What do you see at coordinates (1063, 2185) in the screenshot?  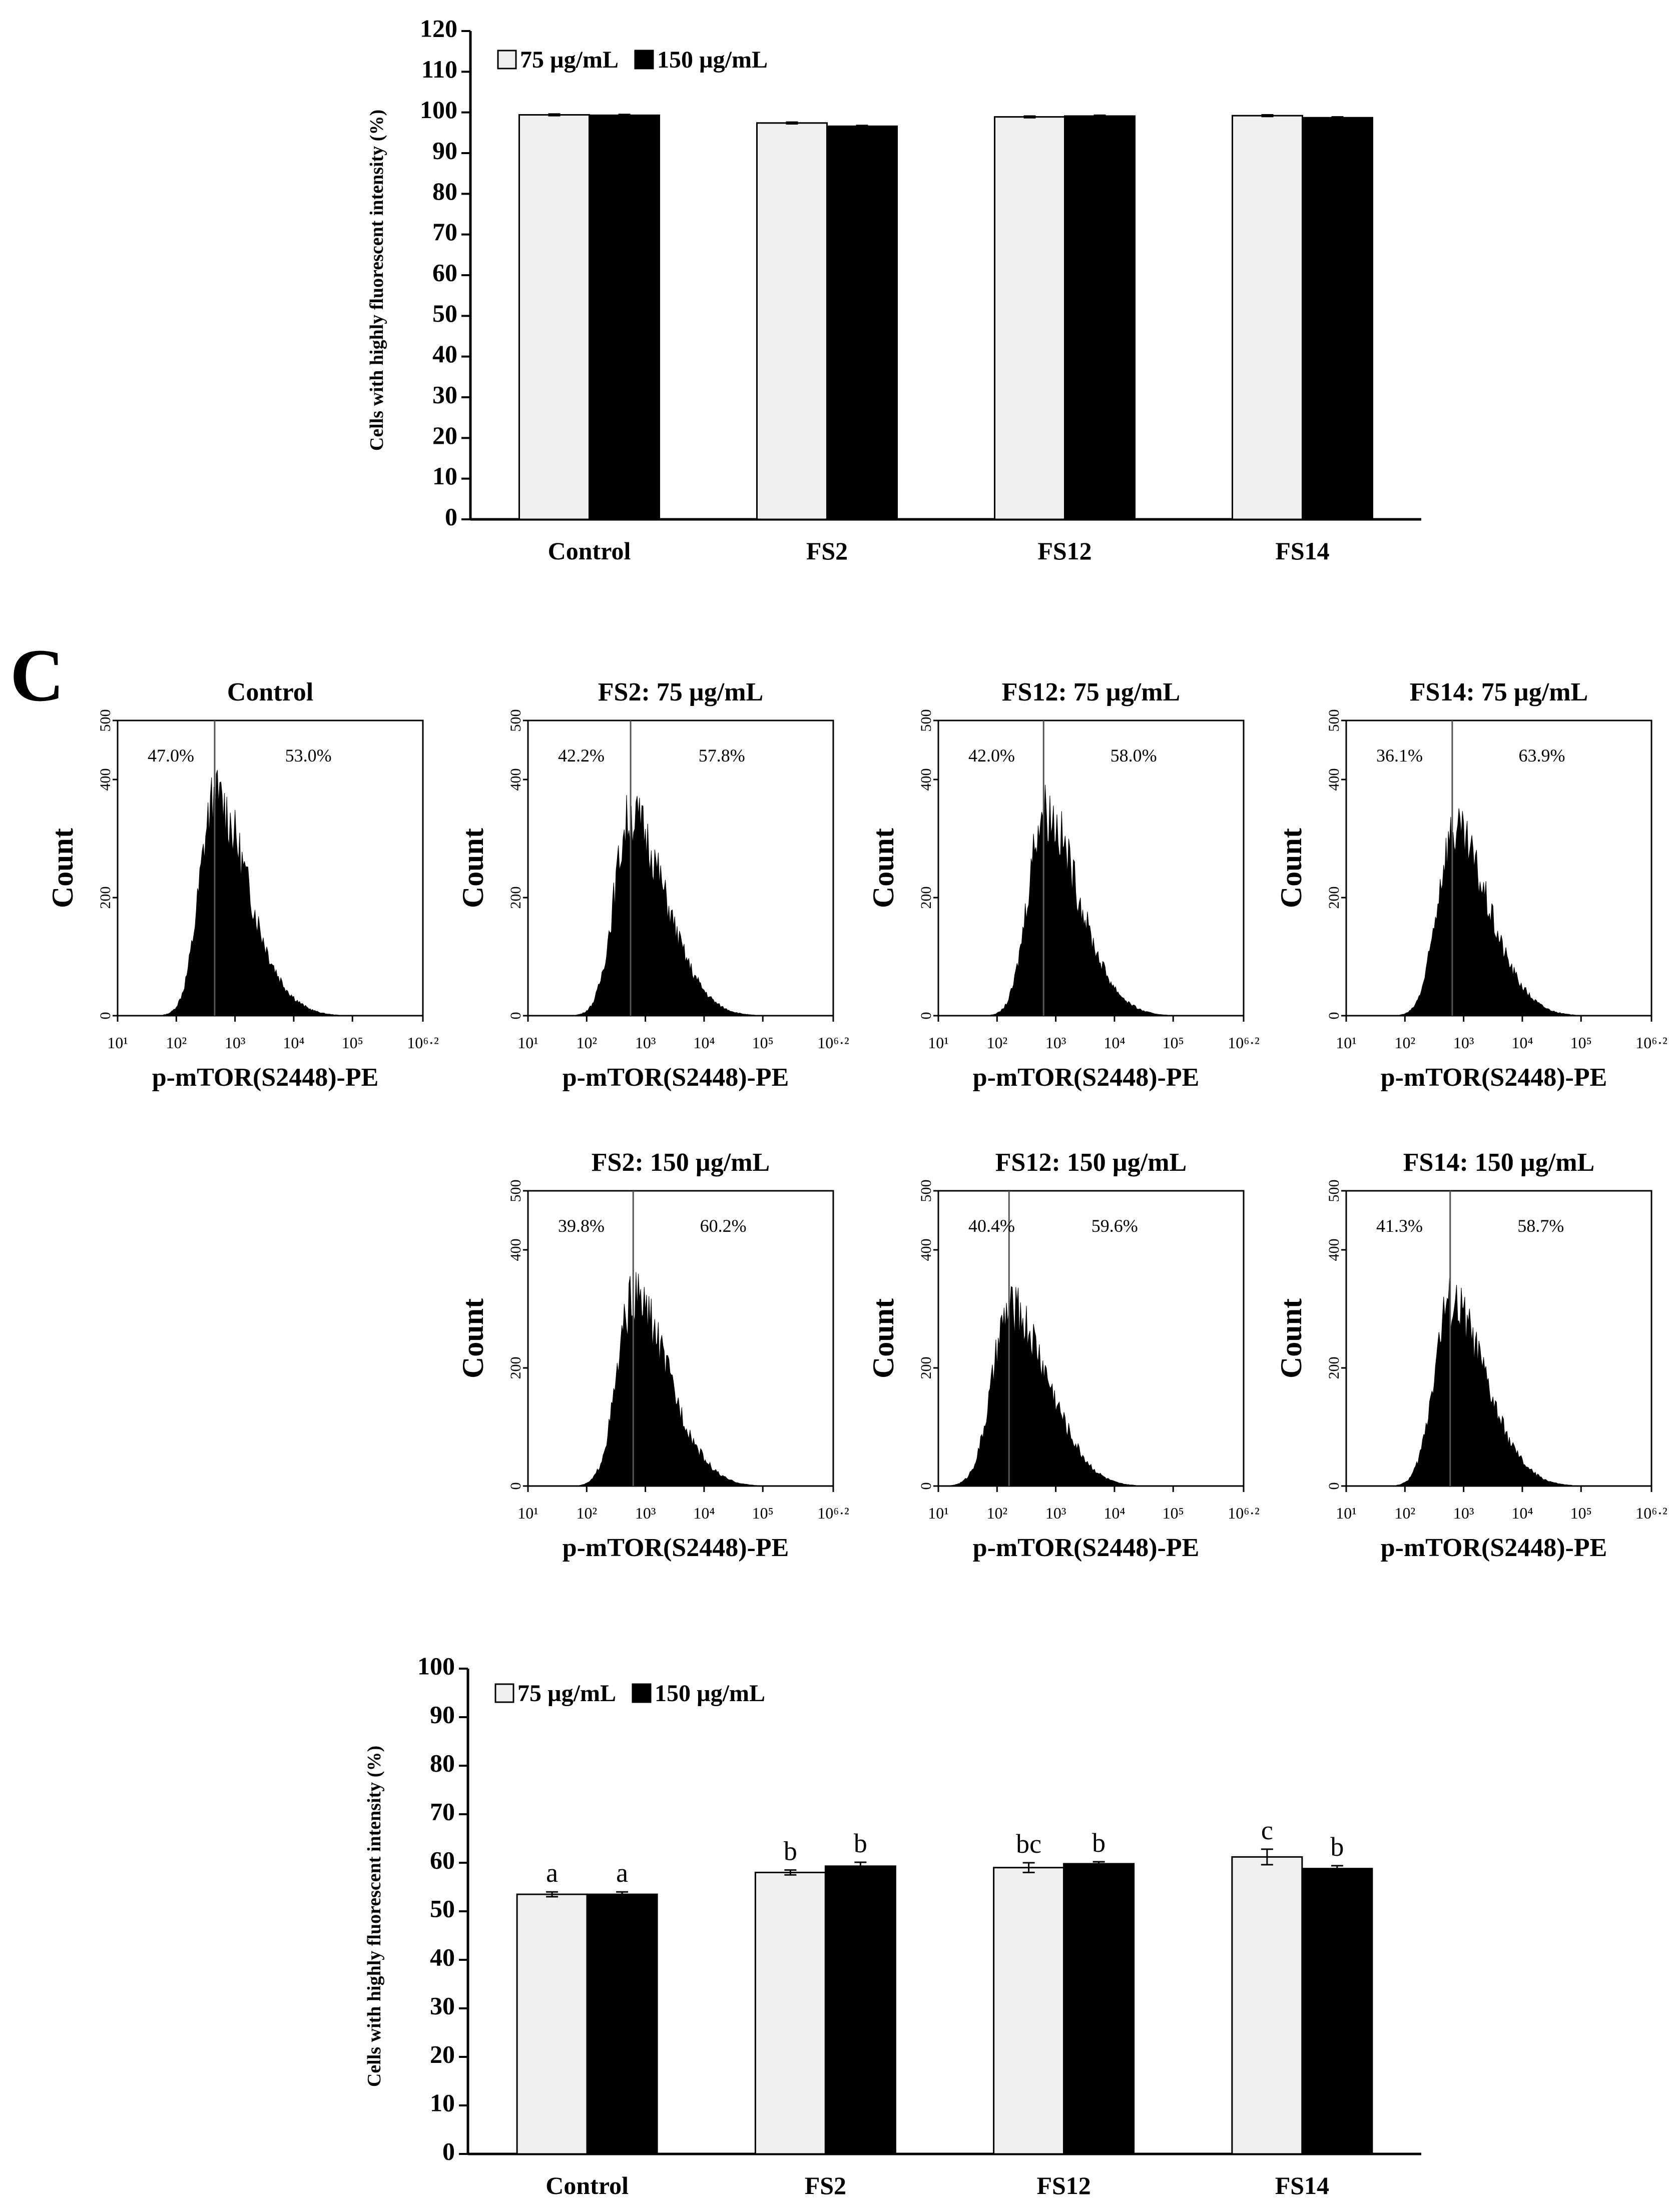 I see `x-category-label: FS12` at bounding box center [1063, 2185].